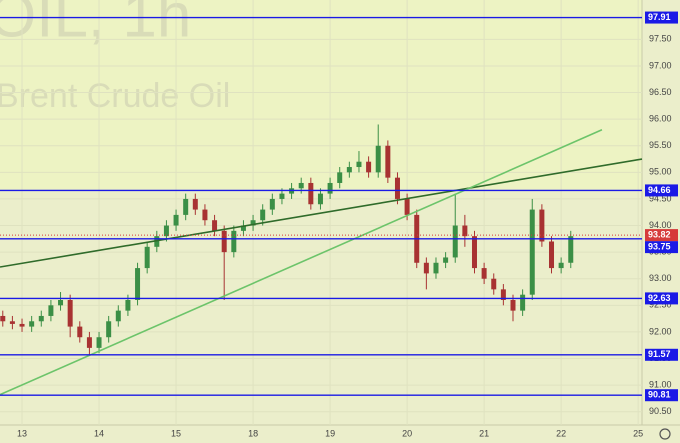 This screenshot has height=443, width=680. What do you see at coordinates (407, 433) in the screenshot?
I see `x-tick-label: 20` at bounding box center [407, 433].